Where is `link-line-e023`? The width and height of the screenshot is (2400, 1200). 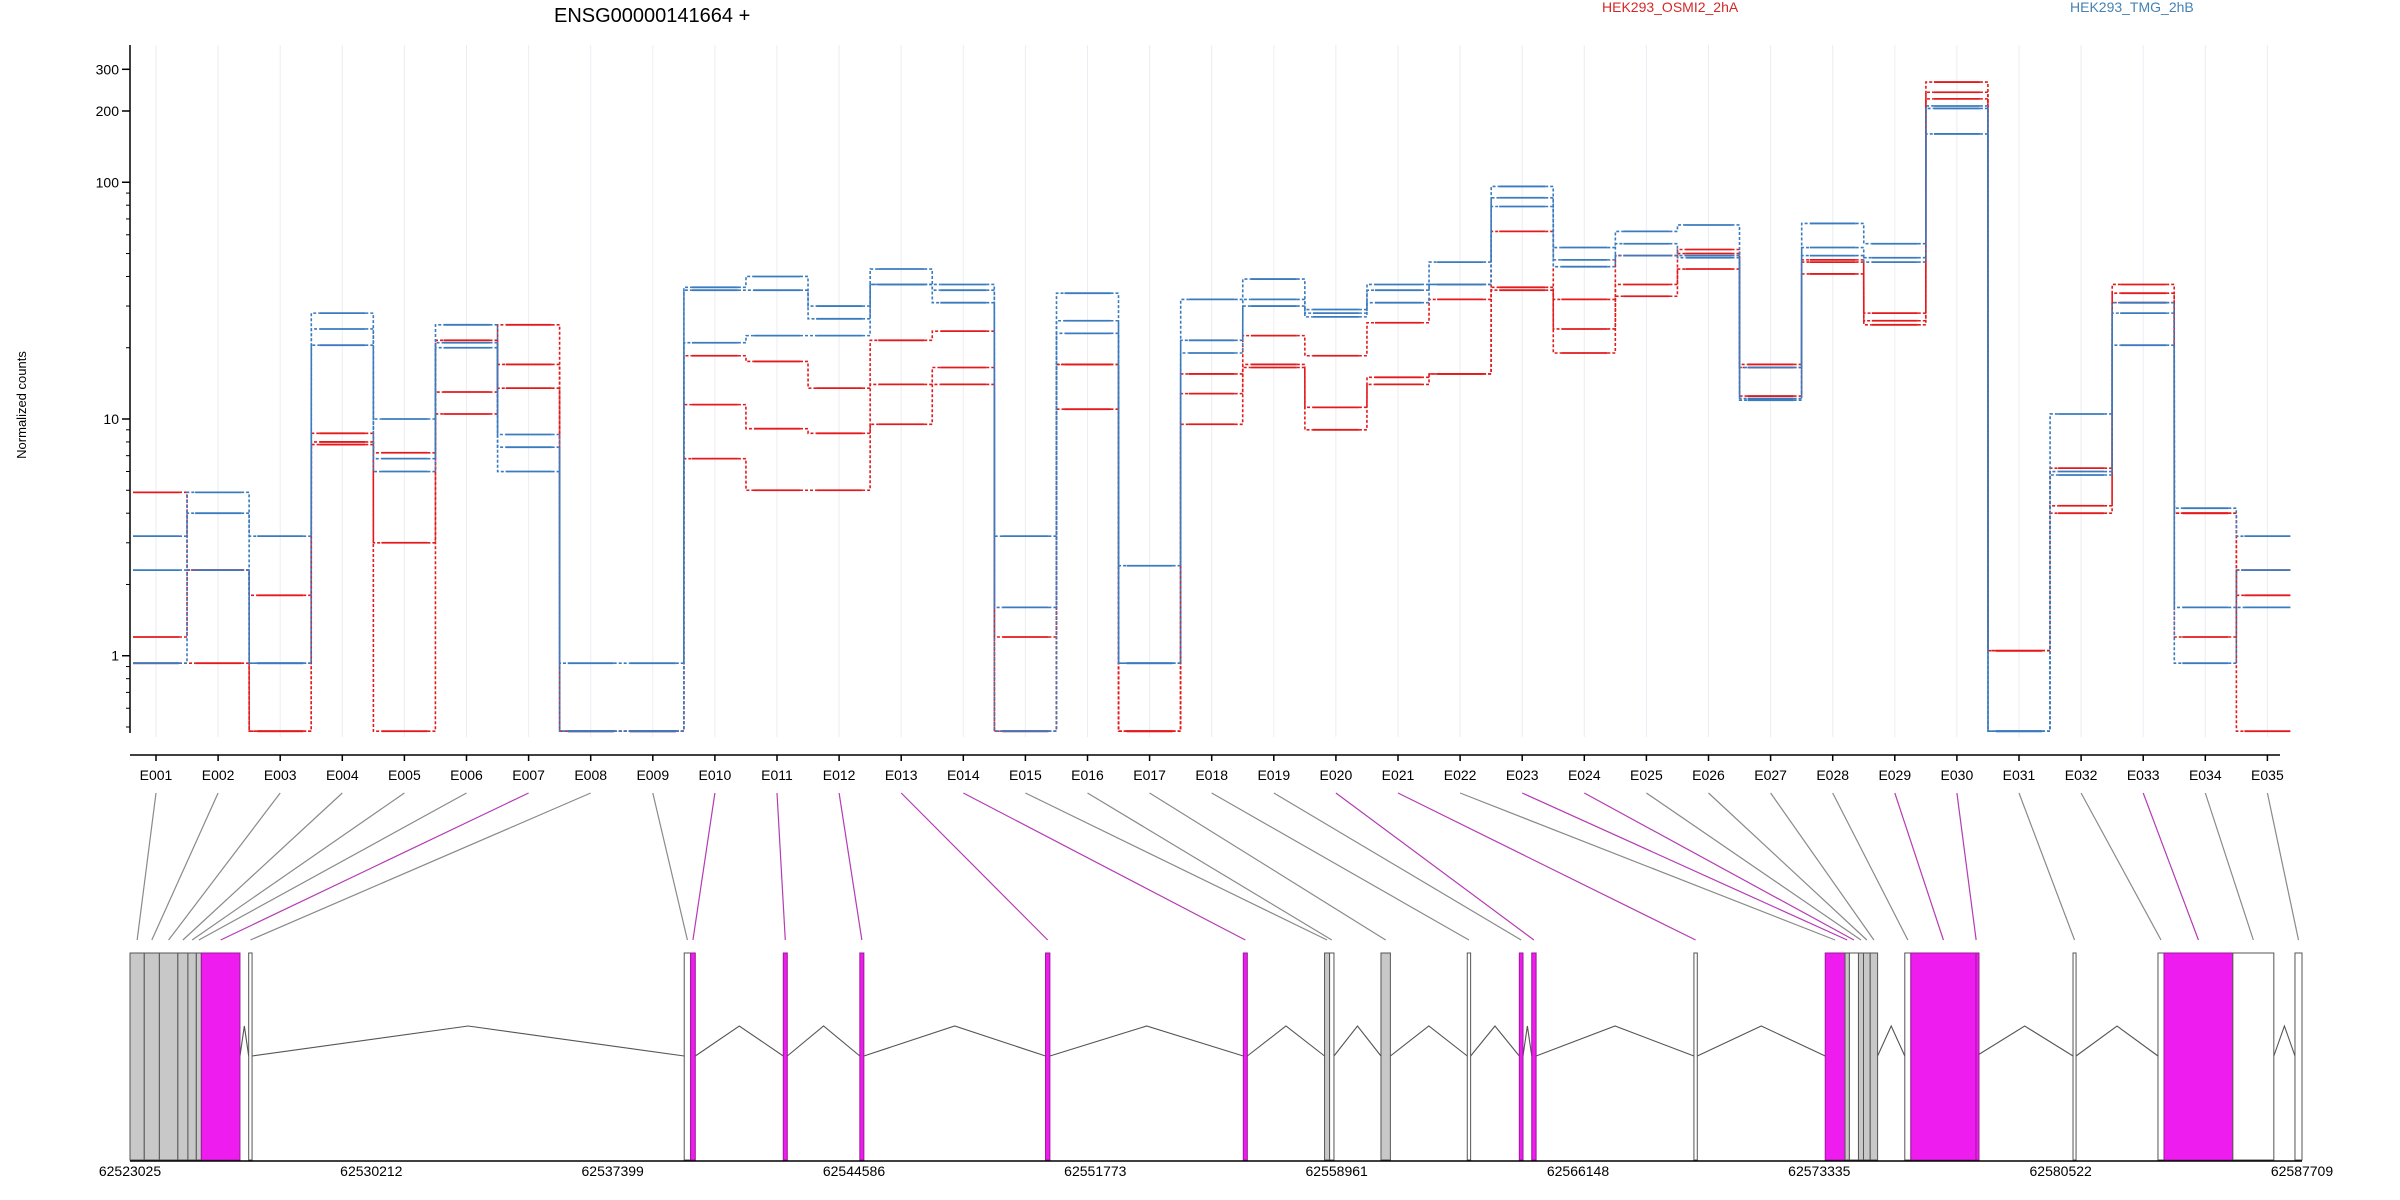
link-line-e023 is located at coordinates (1684, 866).